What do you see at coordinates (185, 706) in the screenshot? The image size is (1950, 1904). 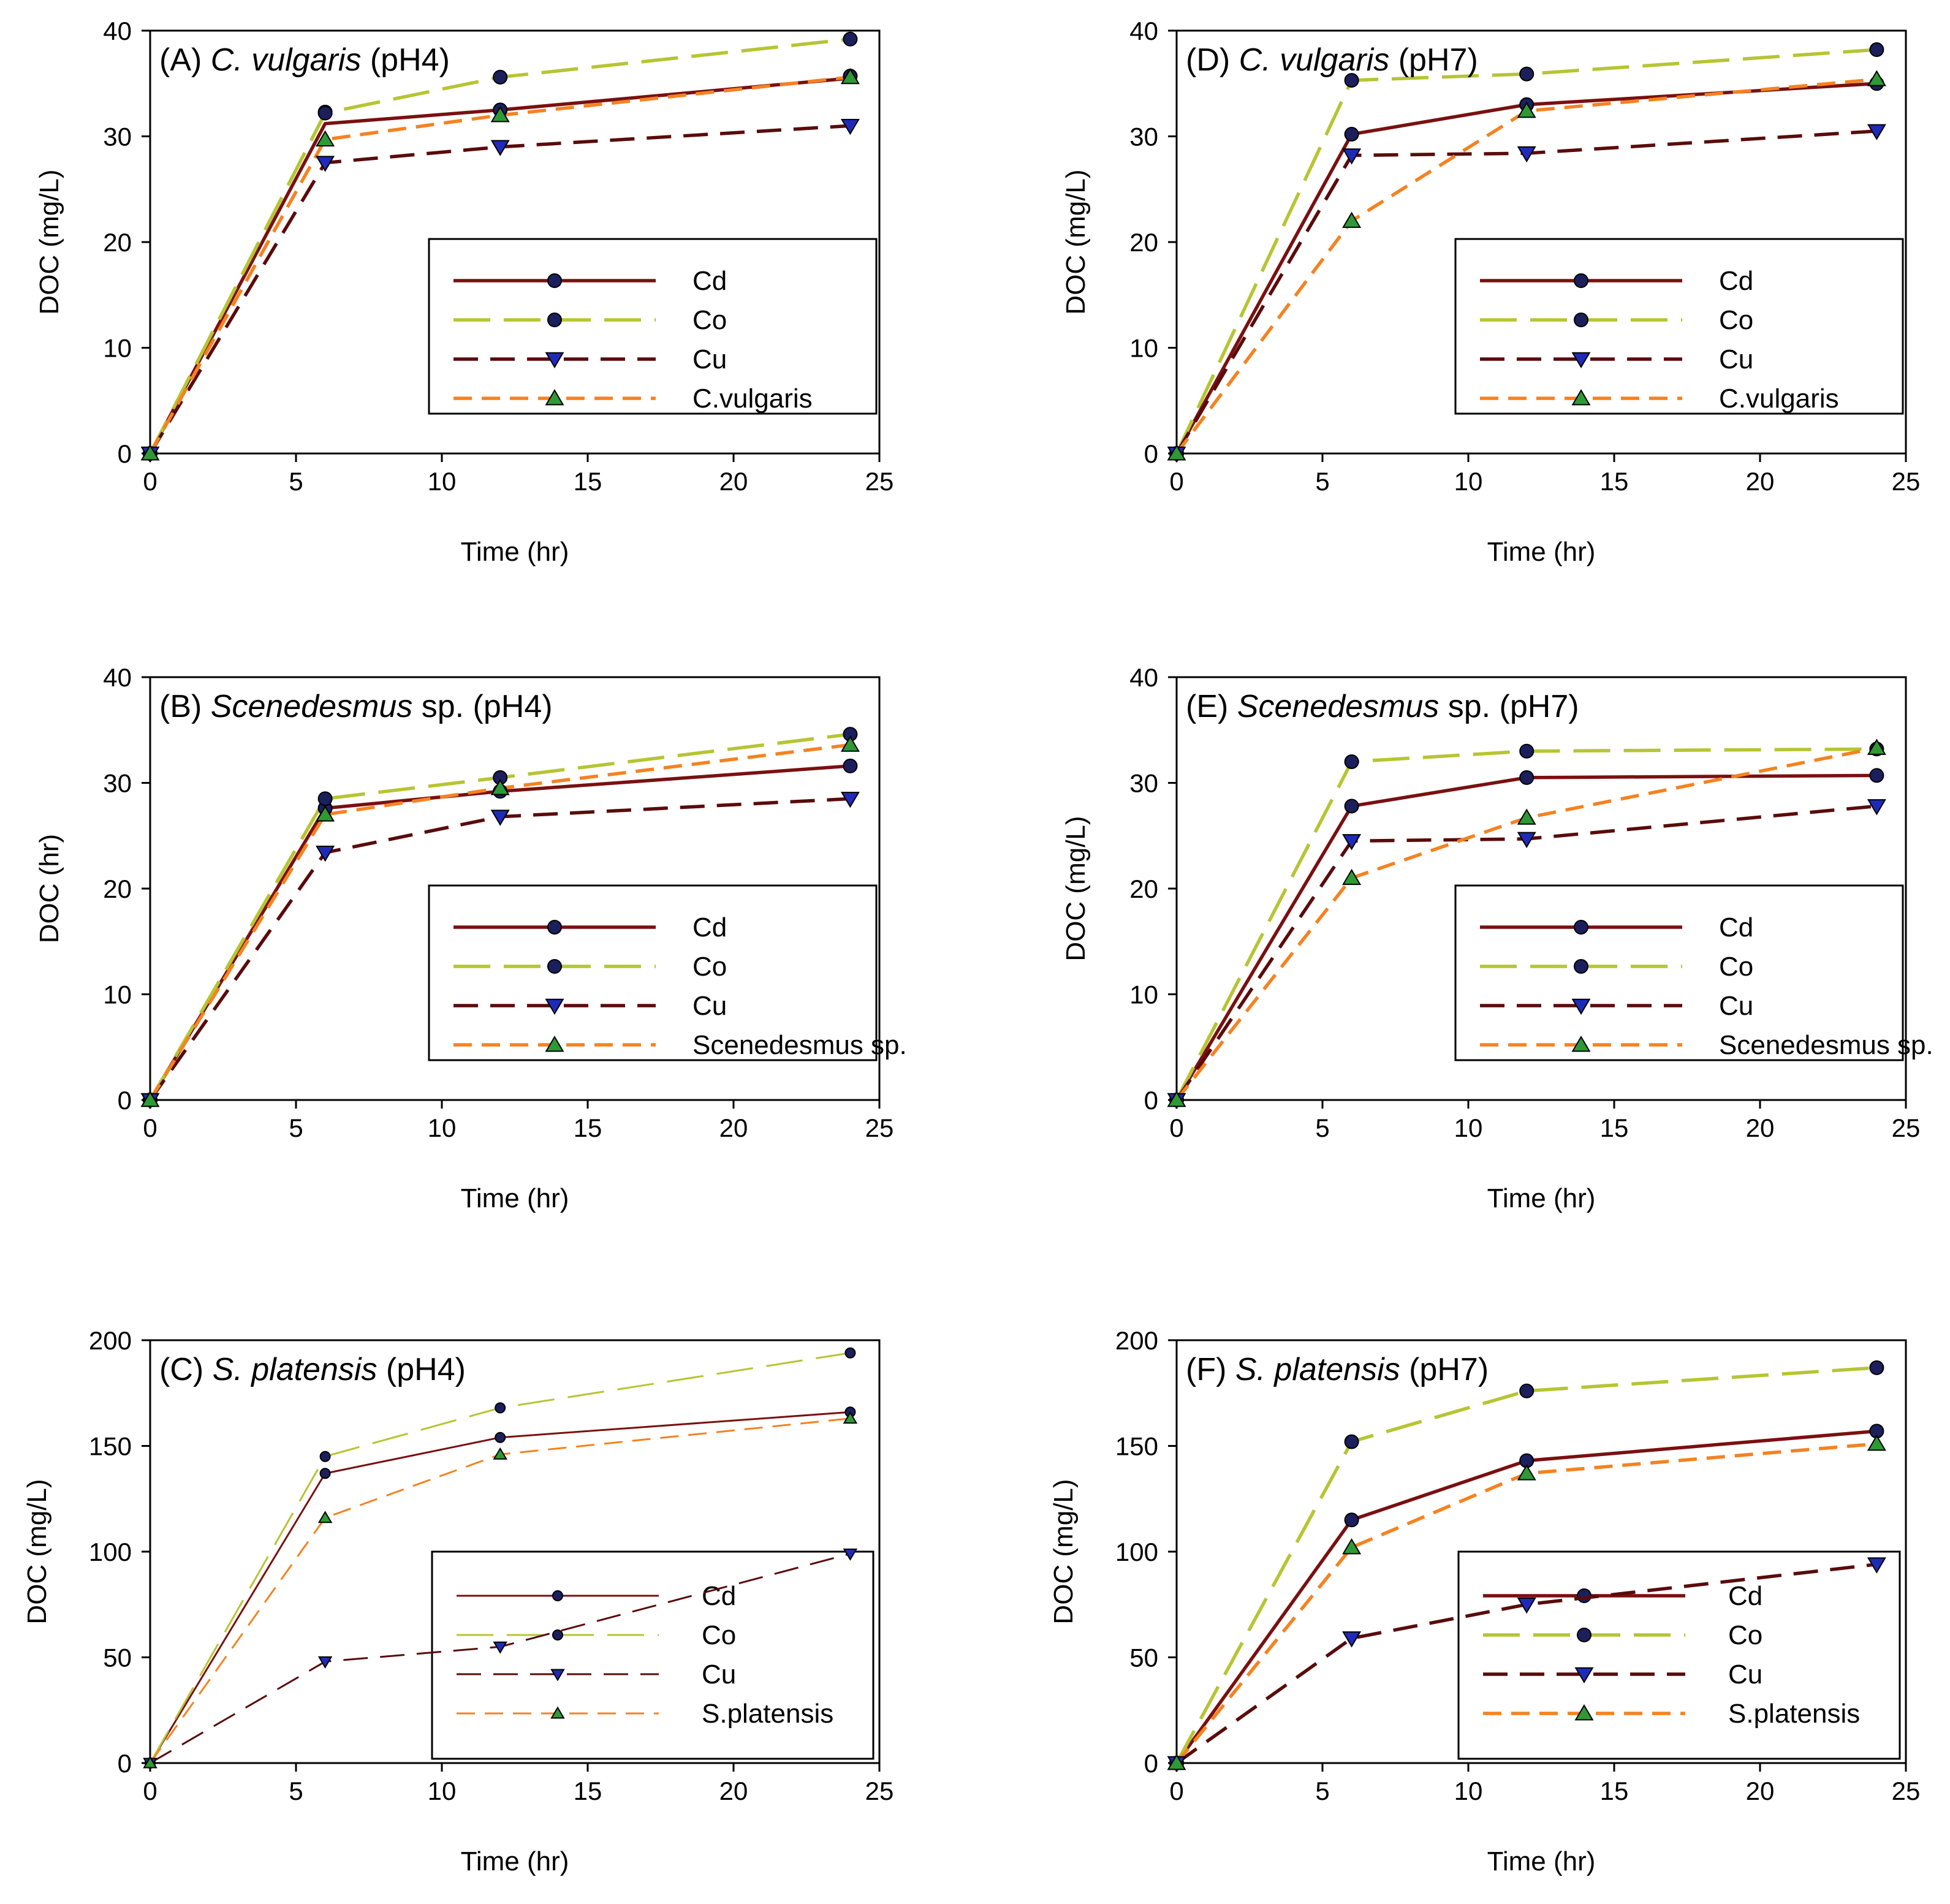 I see `panel-title-prefix: (B)` at bounding box center [185, 706].